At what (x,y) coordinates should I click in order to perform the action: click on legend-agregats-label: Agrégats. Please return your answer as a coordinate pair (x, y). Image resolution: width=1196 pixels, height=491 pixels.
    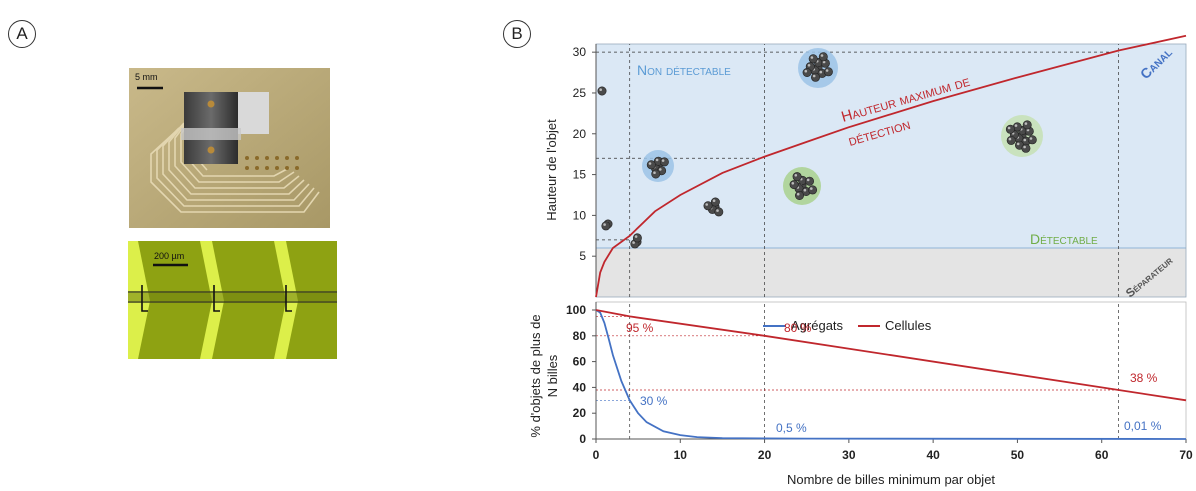
    Looking at the image, I should click on (817, 325).